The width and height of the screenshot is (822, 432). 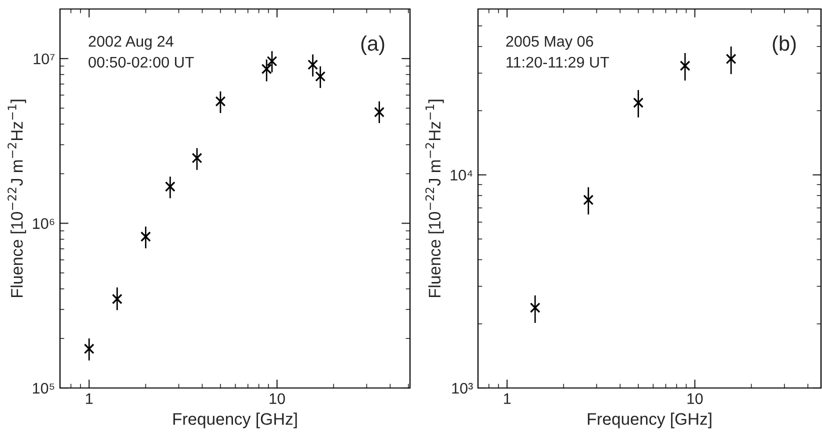 What do you see at coordinates (44, 58) in the screenshot?
I see `y-tick-label: 10⁷` at bounding box center [44, 58].